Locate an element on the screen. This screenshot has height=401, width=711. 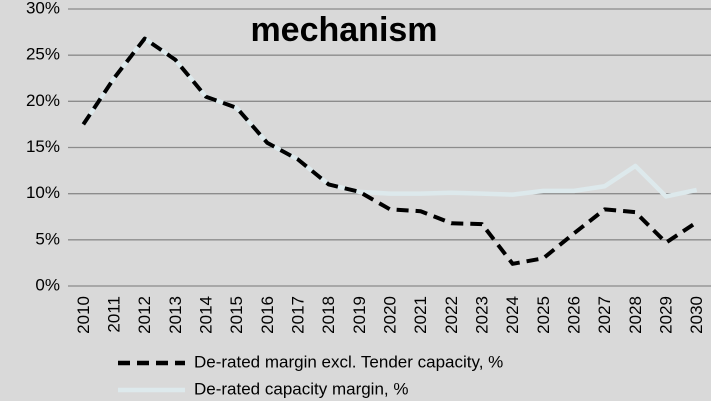
y-tick-label: 0% is located at coordinates (47, 284).